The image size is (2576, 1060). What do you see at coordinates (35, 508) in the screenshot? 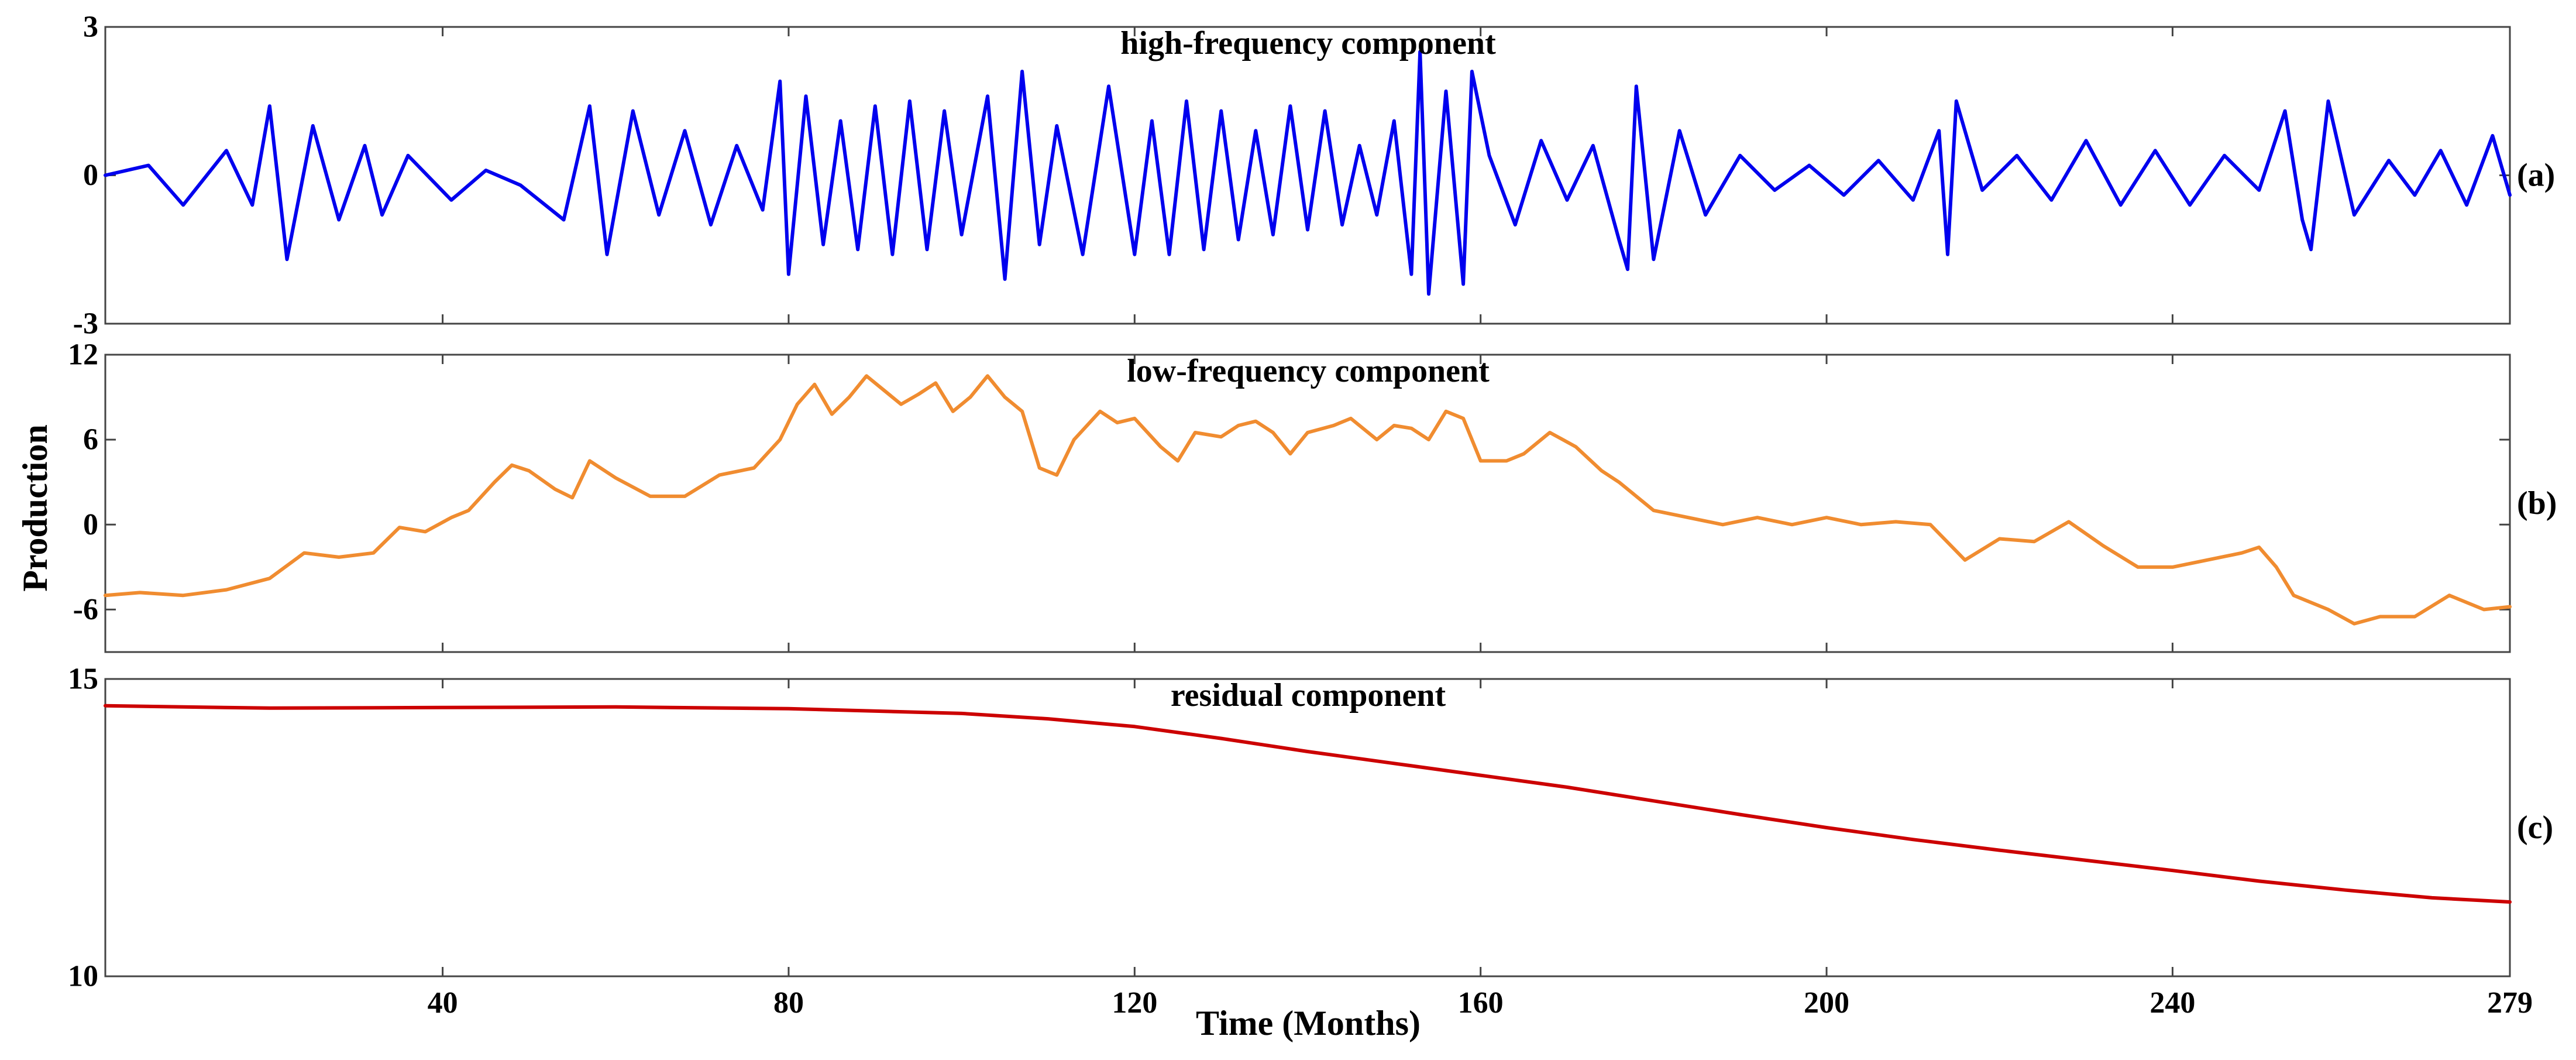
I see `y-axis-title: Production` at bounding box center [35, 508].